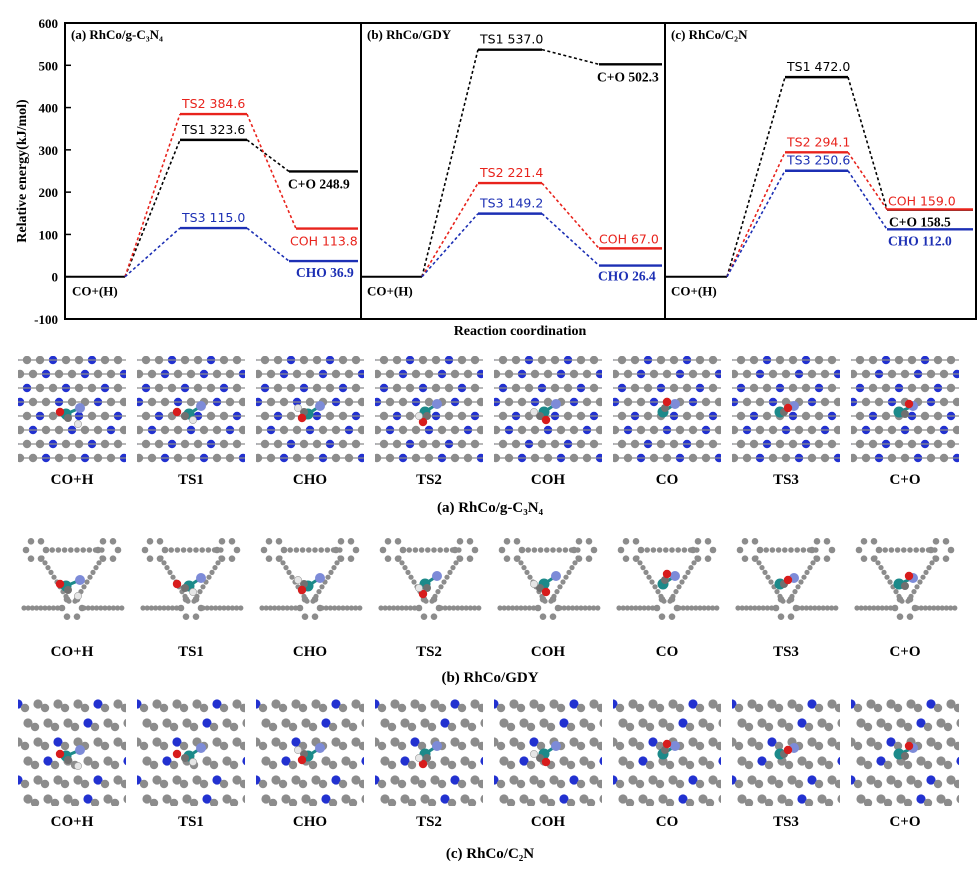 The height and width of the screenshot is (873, 980). What do you see at coordinates (72, 752) in the screenshot?
I see `structure-image` at bounding box center [72, 752].